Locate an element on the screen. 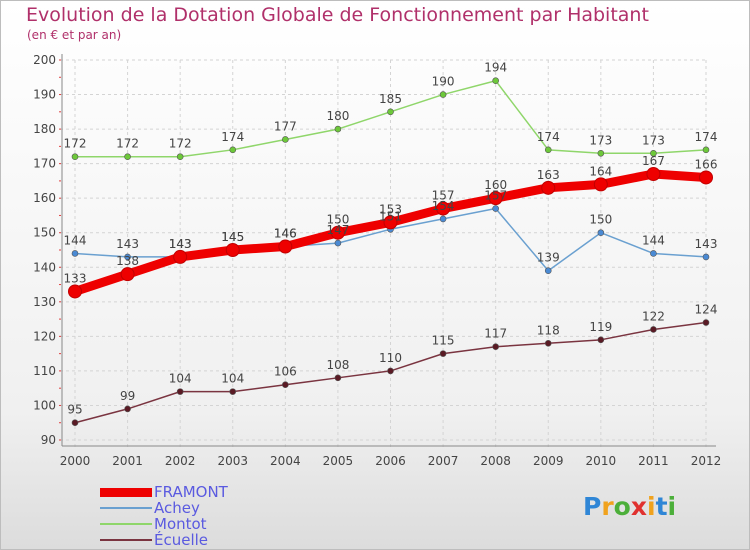 Image resolution: width=750 pixels, height=550 pixels. data-label: 145 is located at coordinates (232, 237).